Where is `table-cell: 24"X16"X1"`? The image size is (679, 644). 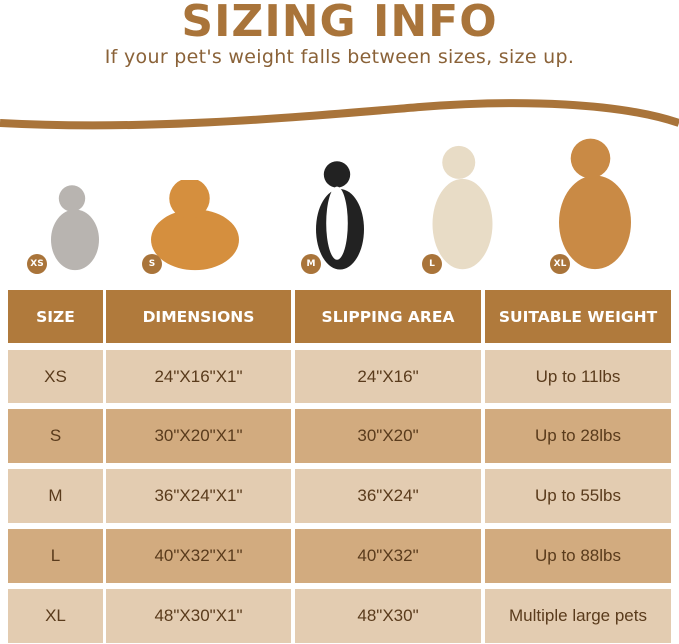
table-cell: 24"X16"X1" is located at coordinates (198, 376).